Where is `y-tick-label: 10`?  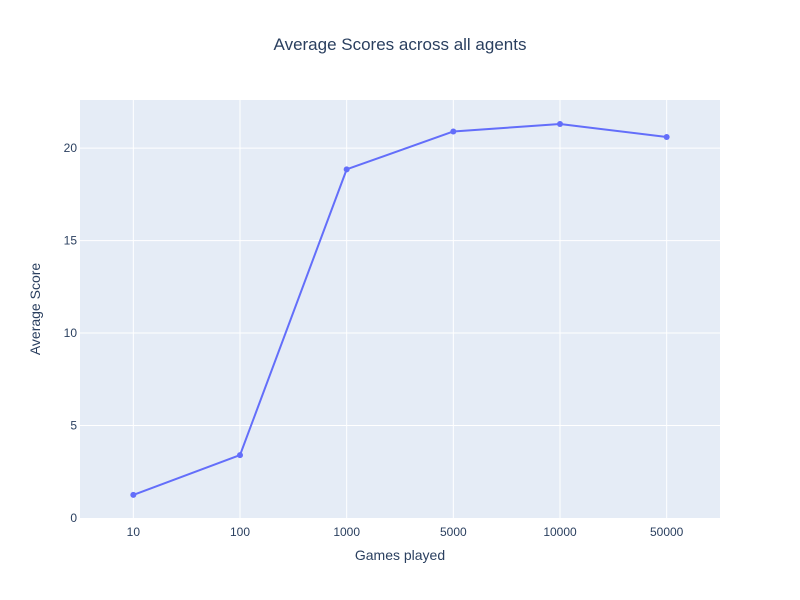
y-tick-label: 10 is located at coordinates (71, 333).